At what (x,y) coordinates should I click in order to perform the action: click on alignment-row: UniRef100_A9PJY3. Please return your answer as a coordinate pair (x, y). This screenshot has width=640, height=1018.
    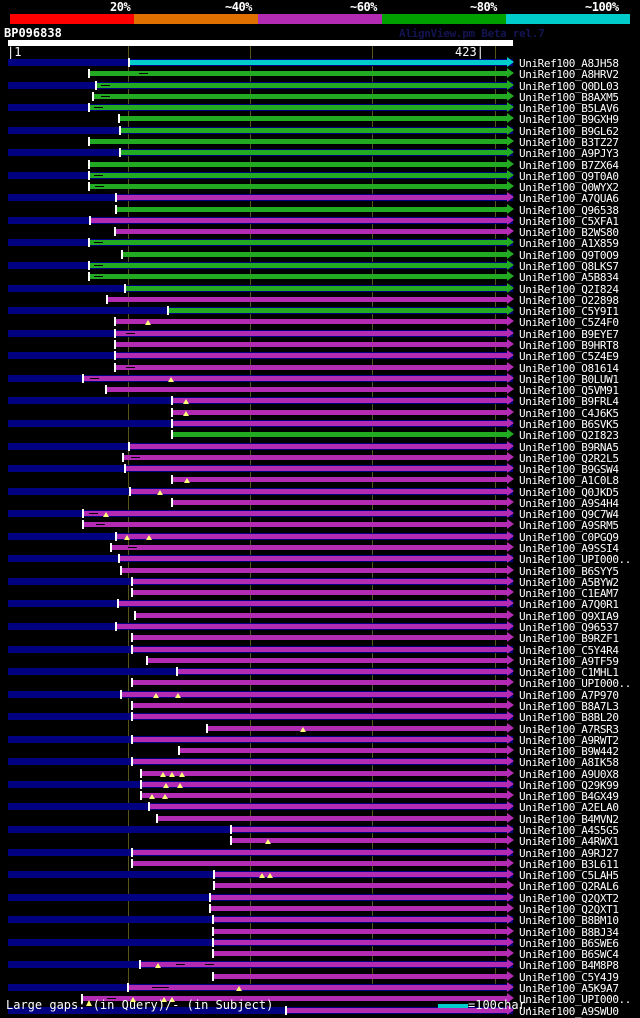
    Looking at the image, I should click on (320, 153).